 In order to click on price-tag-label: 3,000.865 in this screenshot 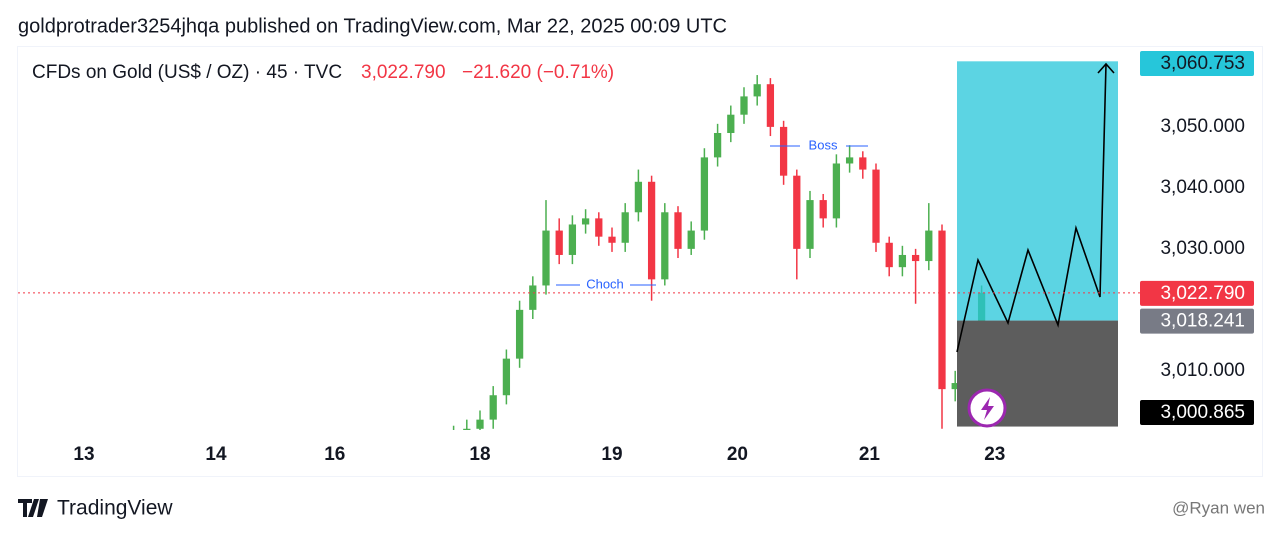, I will do `click(1202, 412)`.